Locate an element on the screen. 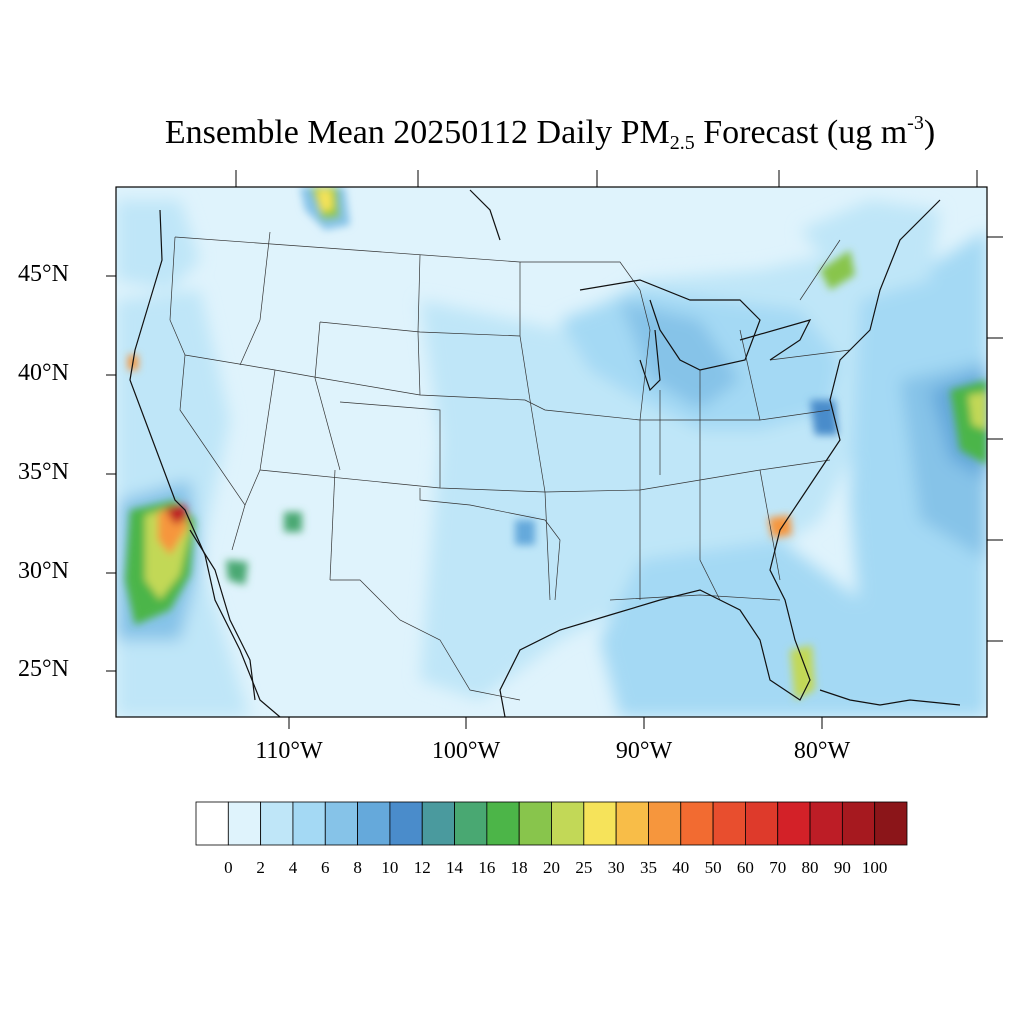 The image size is (1024, 1024). colorbar-tick-label: 2 is located at coordinates (260, 867).